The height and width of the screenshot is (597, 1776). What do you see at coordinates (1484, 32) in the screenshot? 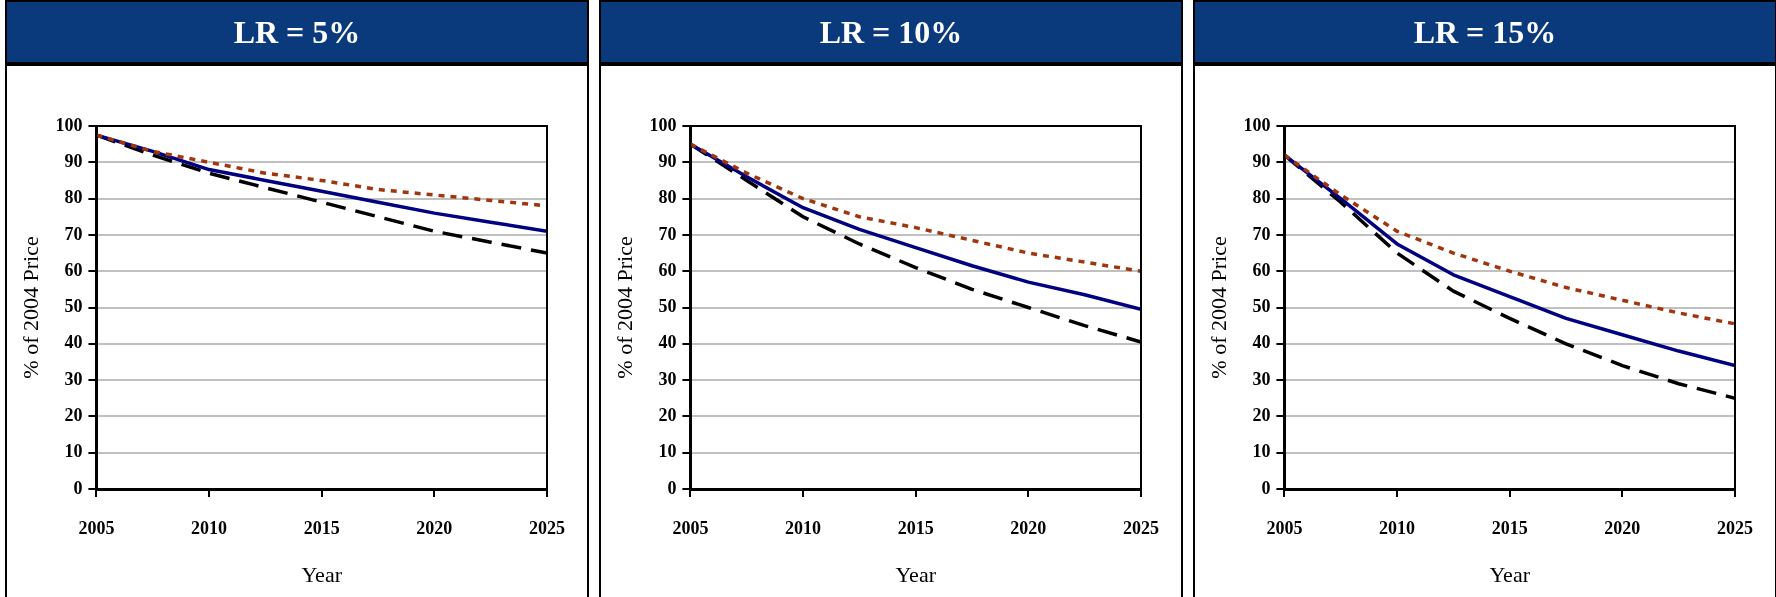
I see `chart-title: LR = 15%` at bounding box center [1484, 32].